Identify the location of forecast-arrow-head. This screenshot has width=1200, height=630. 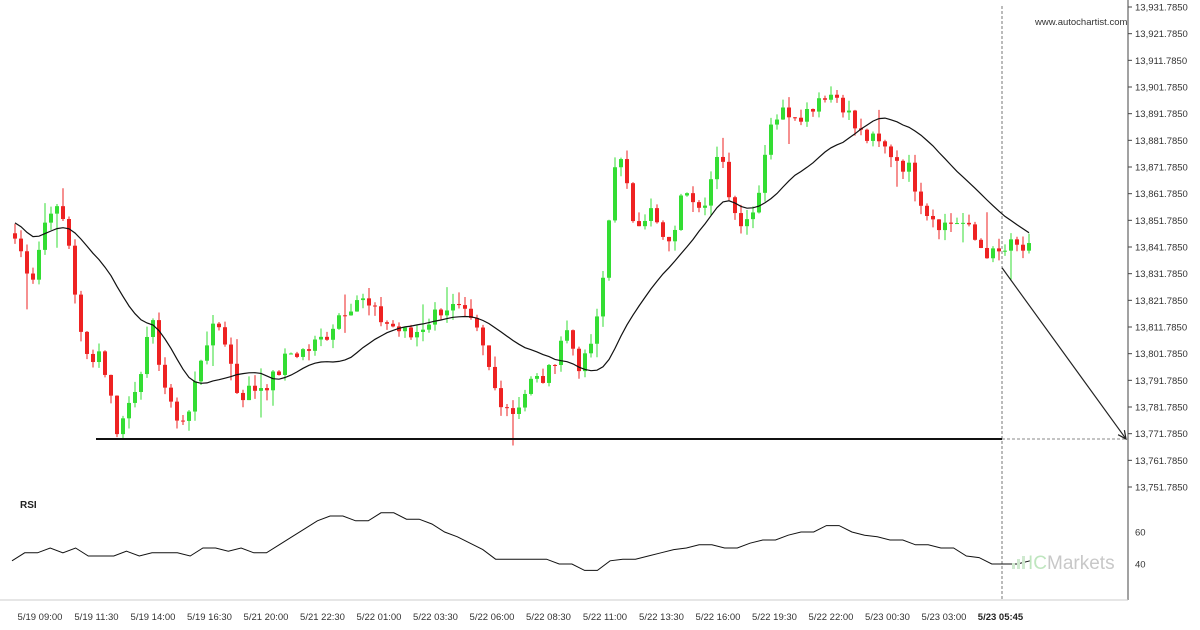
(1122, 435).